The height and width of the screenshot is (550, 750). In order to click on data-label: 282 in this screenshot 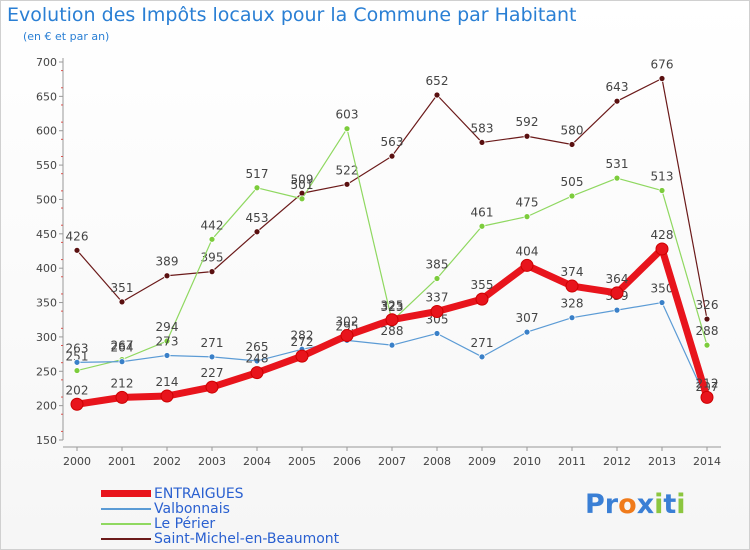, I will do `click(302, 335)`.